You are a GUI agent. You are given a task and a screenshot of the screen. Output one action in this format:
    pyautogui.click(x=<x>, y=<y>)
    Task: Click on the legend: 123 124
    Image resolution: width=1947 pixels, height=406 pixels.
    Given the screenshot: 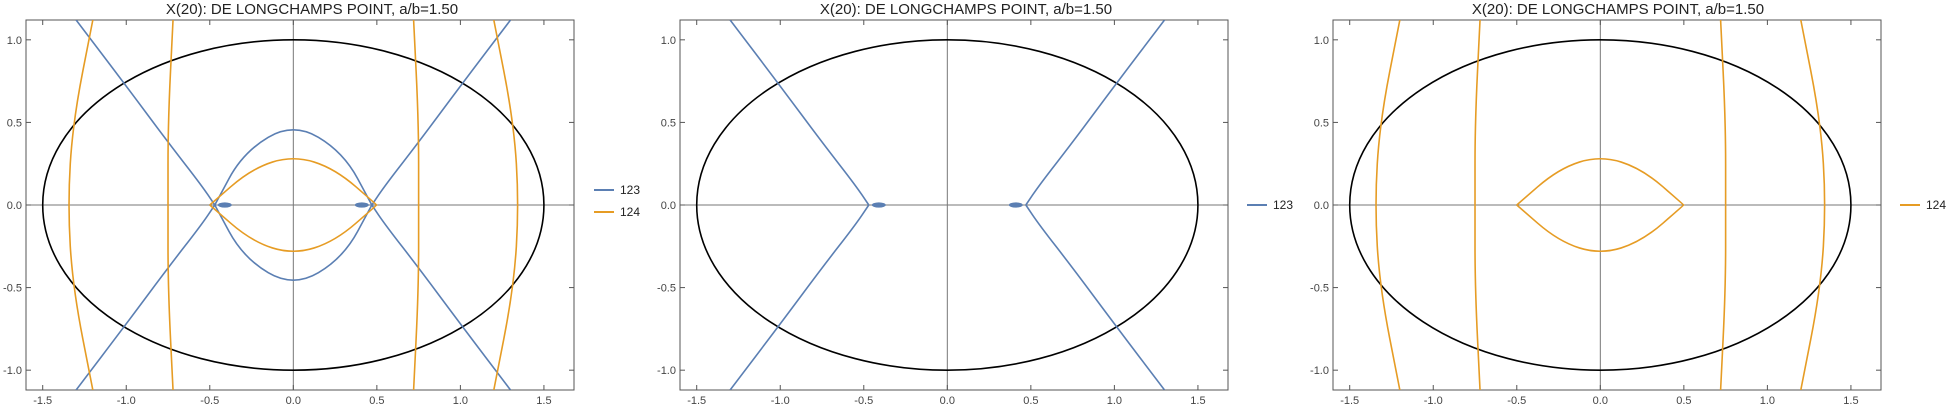 What is the action you would take?
    pyautogui.click(x=617, y=201)
    